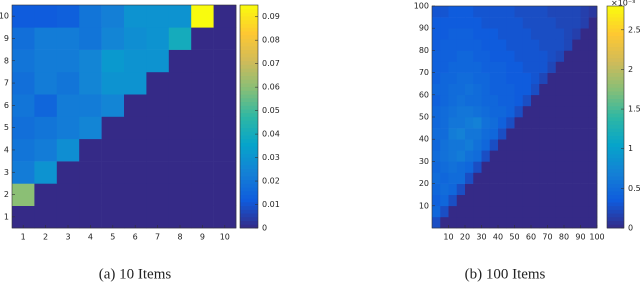  Describe the element at coordinates (424, 139) in the screenshot. I see `y-tick-label: 40` at that location.